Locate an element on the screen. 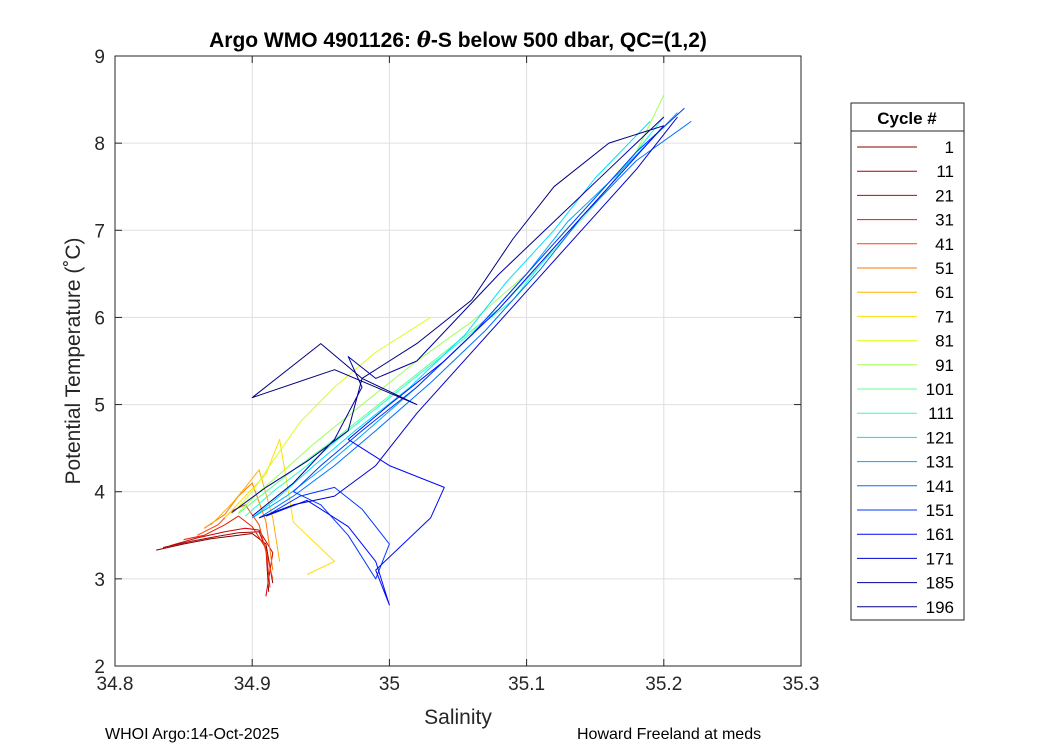 The height and width of the screenshot is (750, 1050). y-tick-label: 6 is located at coordinates (99, 318).